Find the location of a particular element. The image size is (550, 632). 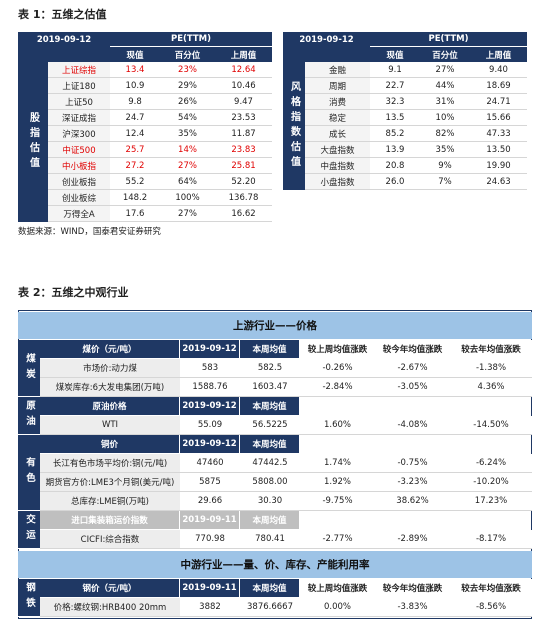

value-cell: 20.8 is located at coordinates (395, 166).